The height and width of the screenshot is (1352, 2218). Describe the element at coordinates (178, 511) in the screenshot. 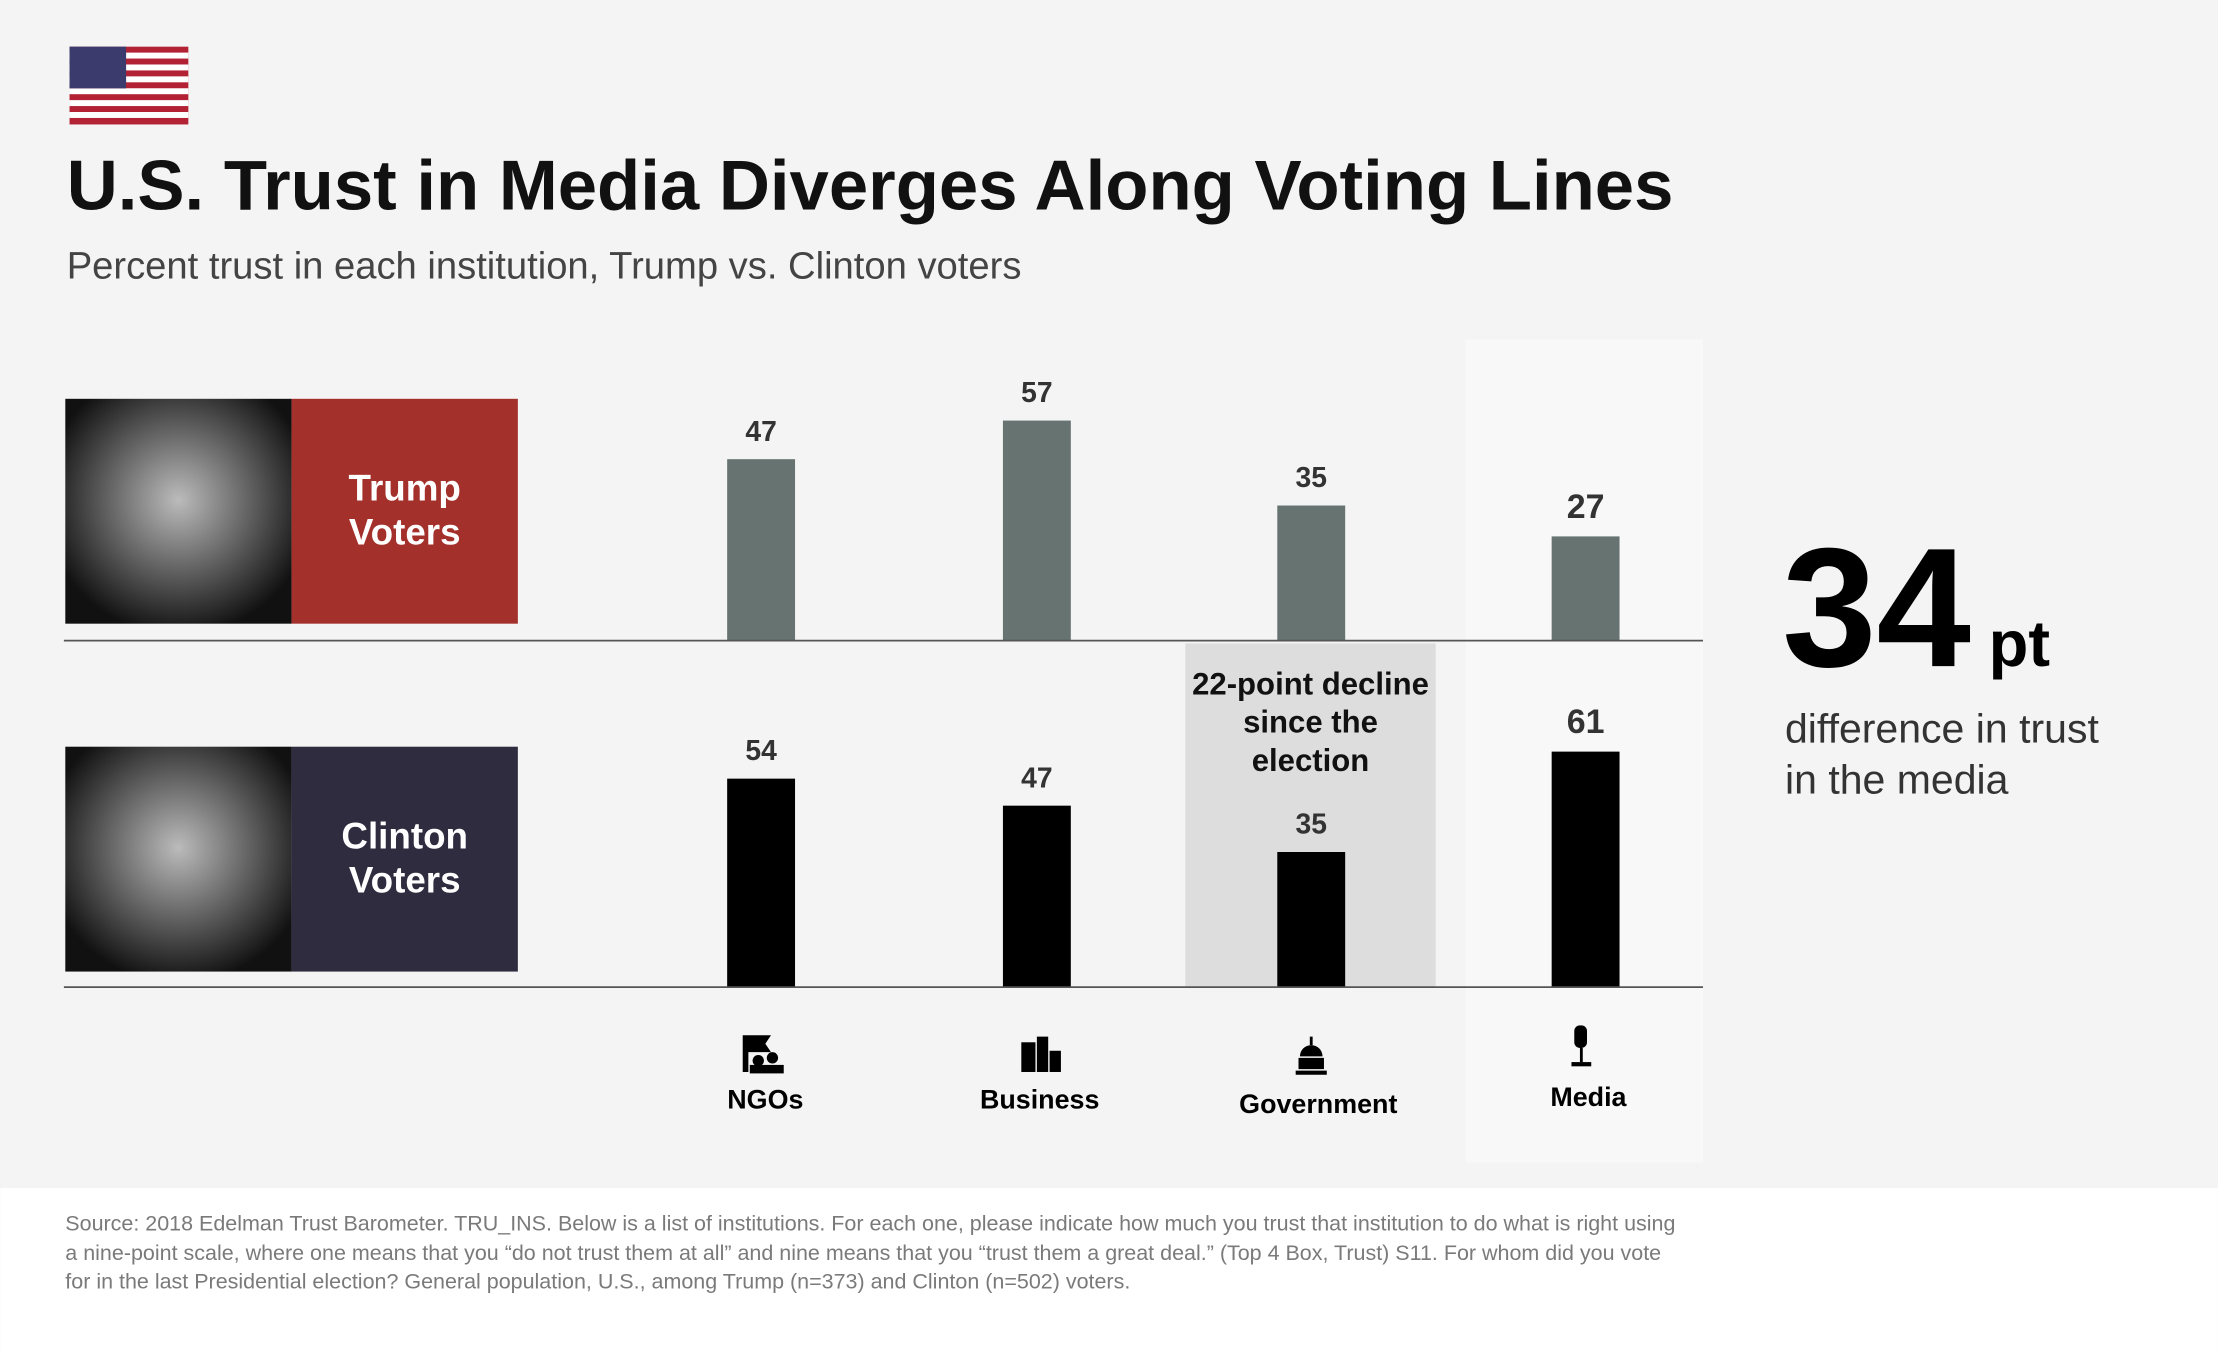

I see `trump-photo` at that location.